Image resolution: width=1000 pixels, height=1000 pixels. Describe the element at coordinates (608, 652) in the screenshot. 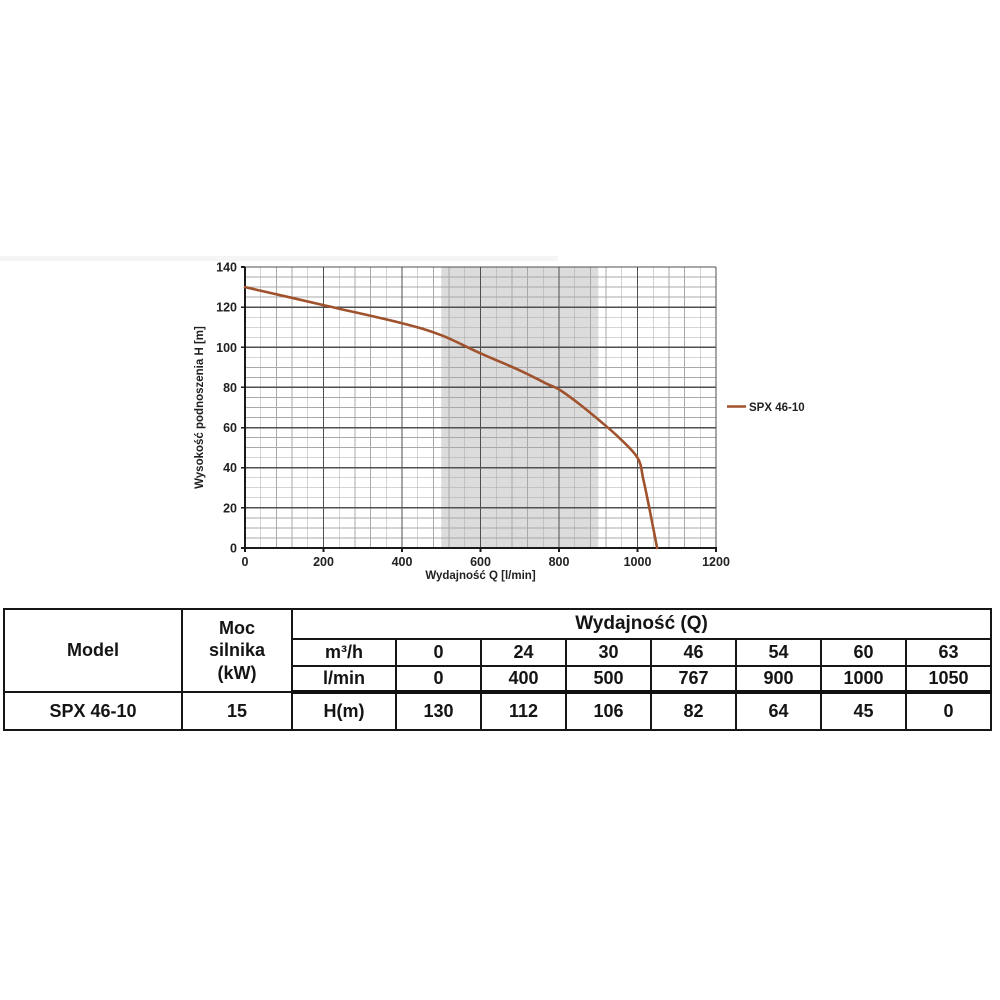

I see `m3h-value: 30` at that location.